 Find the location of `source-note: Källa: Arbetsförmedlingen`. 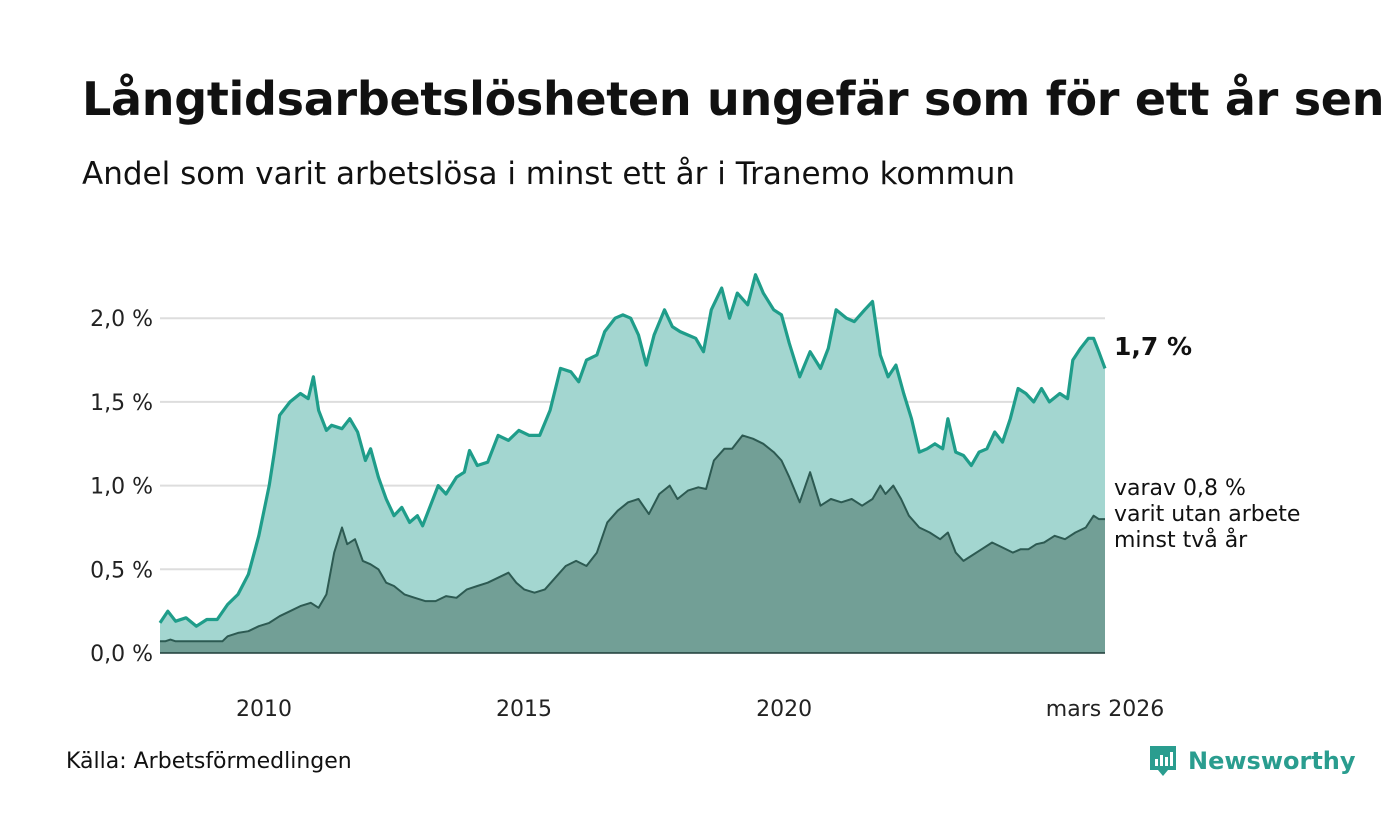

source-note: Källa: Arbetsförmedlingen is located at coordinates (209, 761).